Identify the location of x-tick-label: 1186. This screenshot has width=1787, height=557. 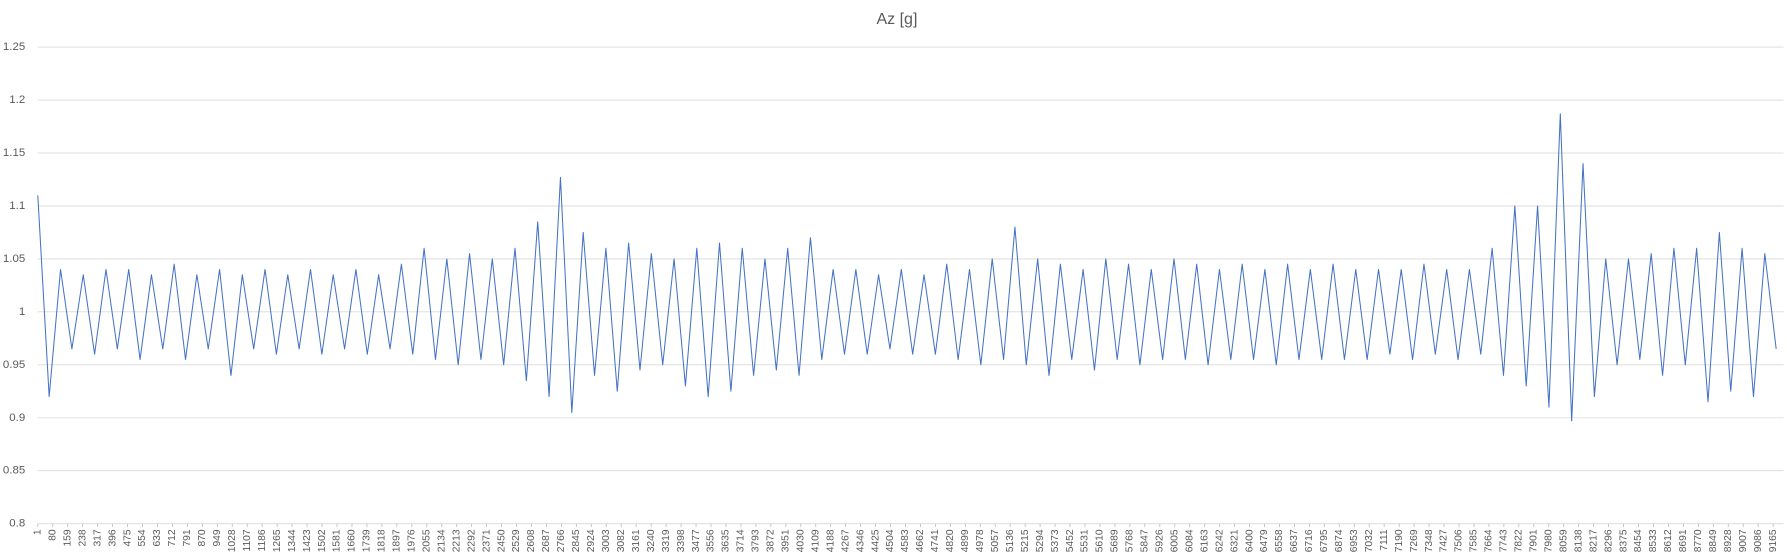
(262, 540).